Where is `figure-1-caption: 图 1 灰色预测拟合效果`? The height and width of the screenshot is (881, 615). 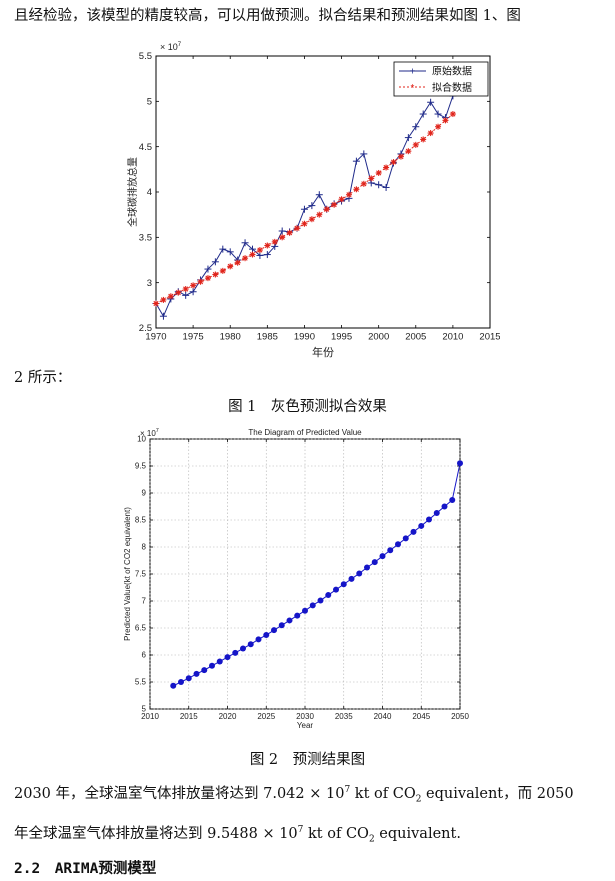
figure-1-caption: 图 1 灰色预测拟合效果 is located at coordinates (307, 407).